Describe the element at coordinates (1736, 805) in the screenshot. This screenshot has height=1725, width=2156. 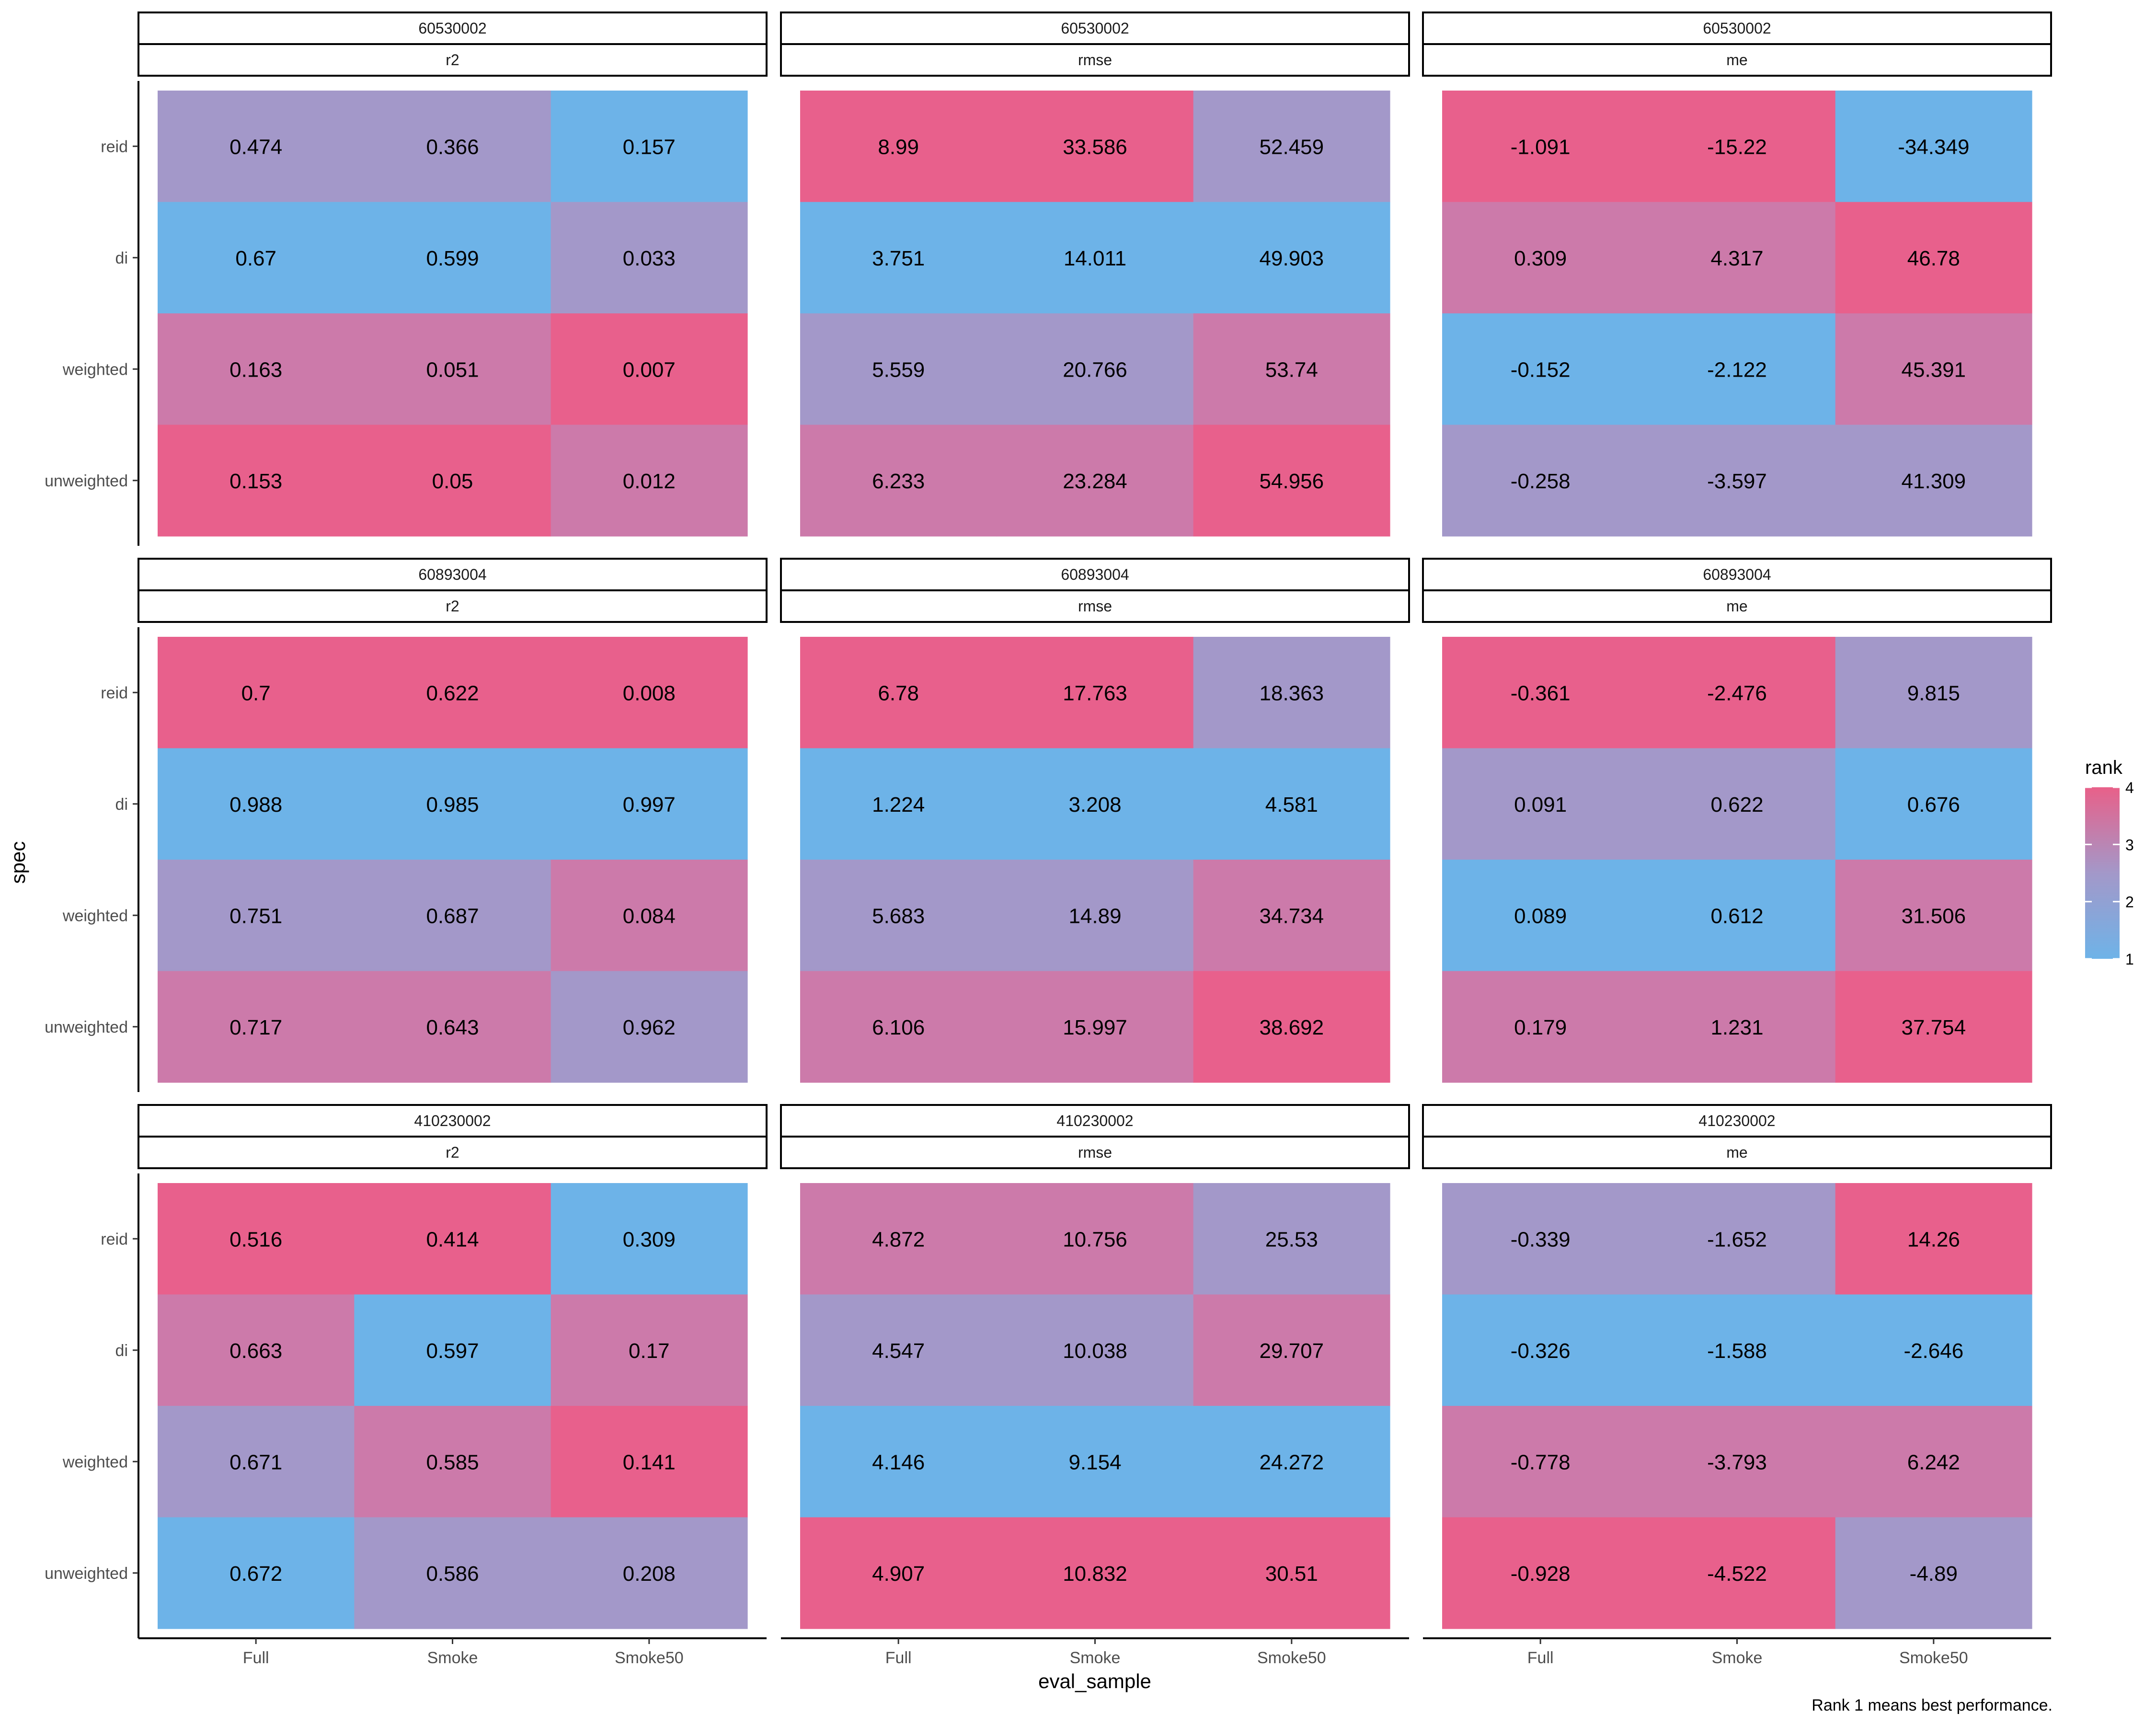
I see `cell-value-label: 0.622` at that location.